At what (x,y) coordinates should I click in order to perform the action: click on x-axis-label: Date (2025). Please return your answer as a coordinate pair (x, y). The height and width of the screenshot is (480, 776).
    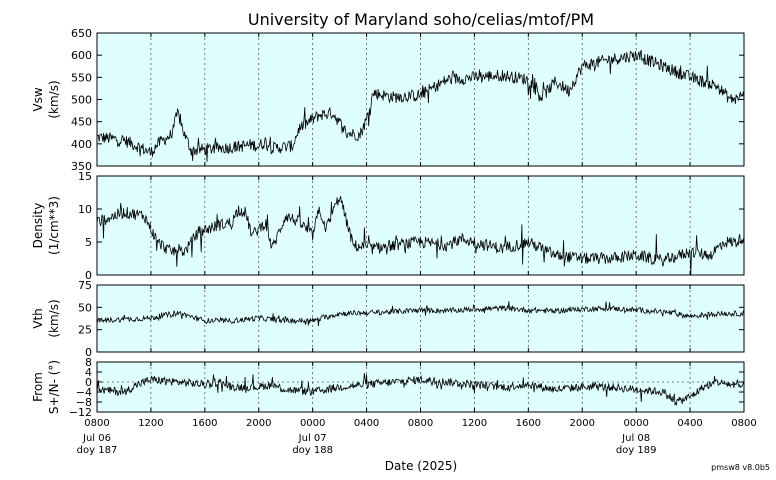
    Looking at the image, I should click on (421, 466).